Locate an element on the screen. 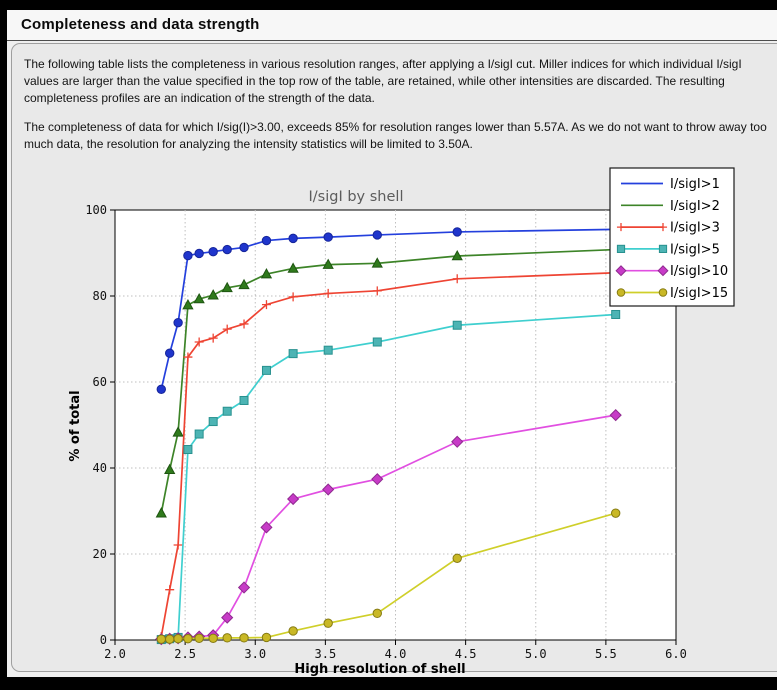 The height and width of the screenshot is (690, 777). y-tick-label: 60 is located at coordinates (100, 382).